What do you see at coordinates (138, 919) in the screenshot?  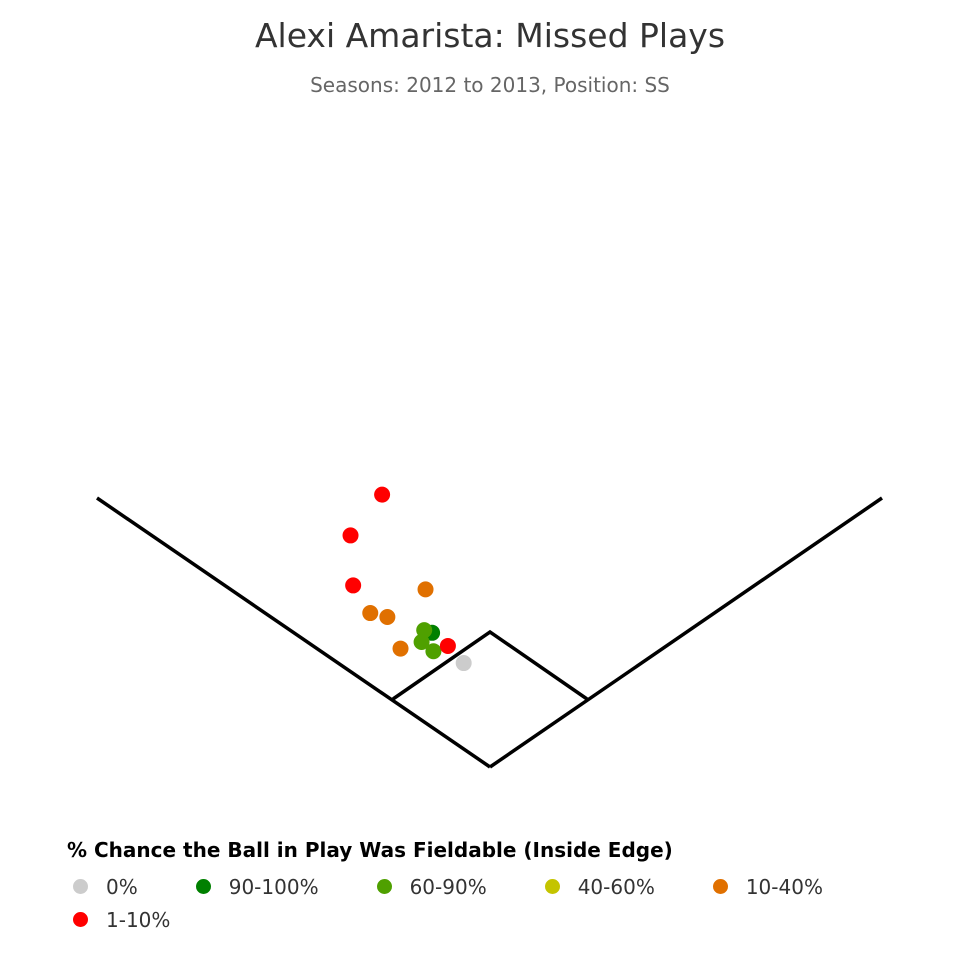 I see `legend-label: 1-10%` at bounding box center [138, 919].